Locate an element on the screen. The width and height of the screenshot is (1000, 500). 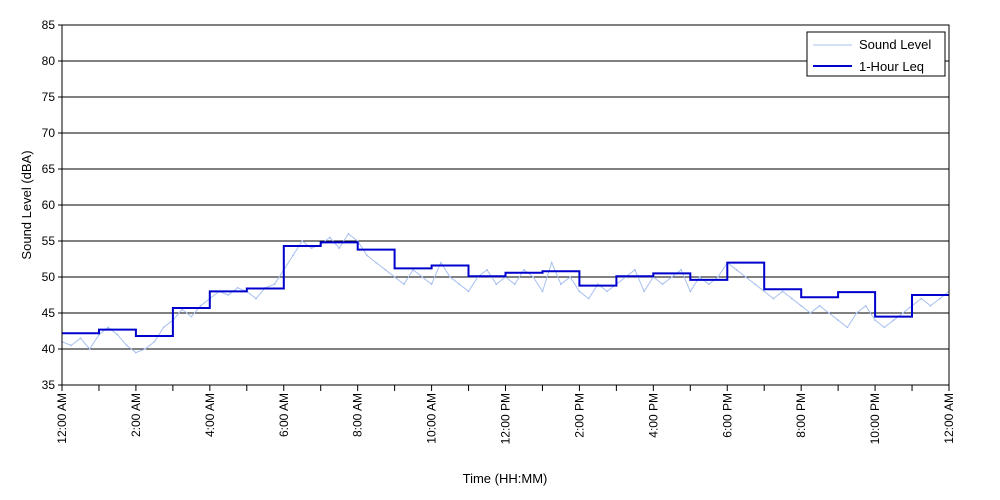
y-tick-label: 70 is located at coordinates (49, 133).